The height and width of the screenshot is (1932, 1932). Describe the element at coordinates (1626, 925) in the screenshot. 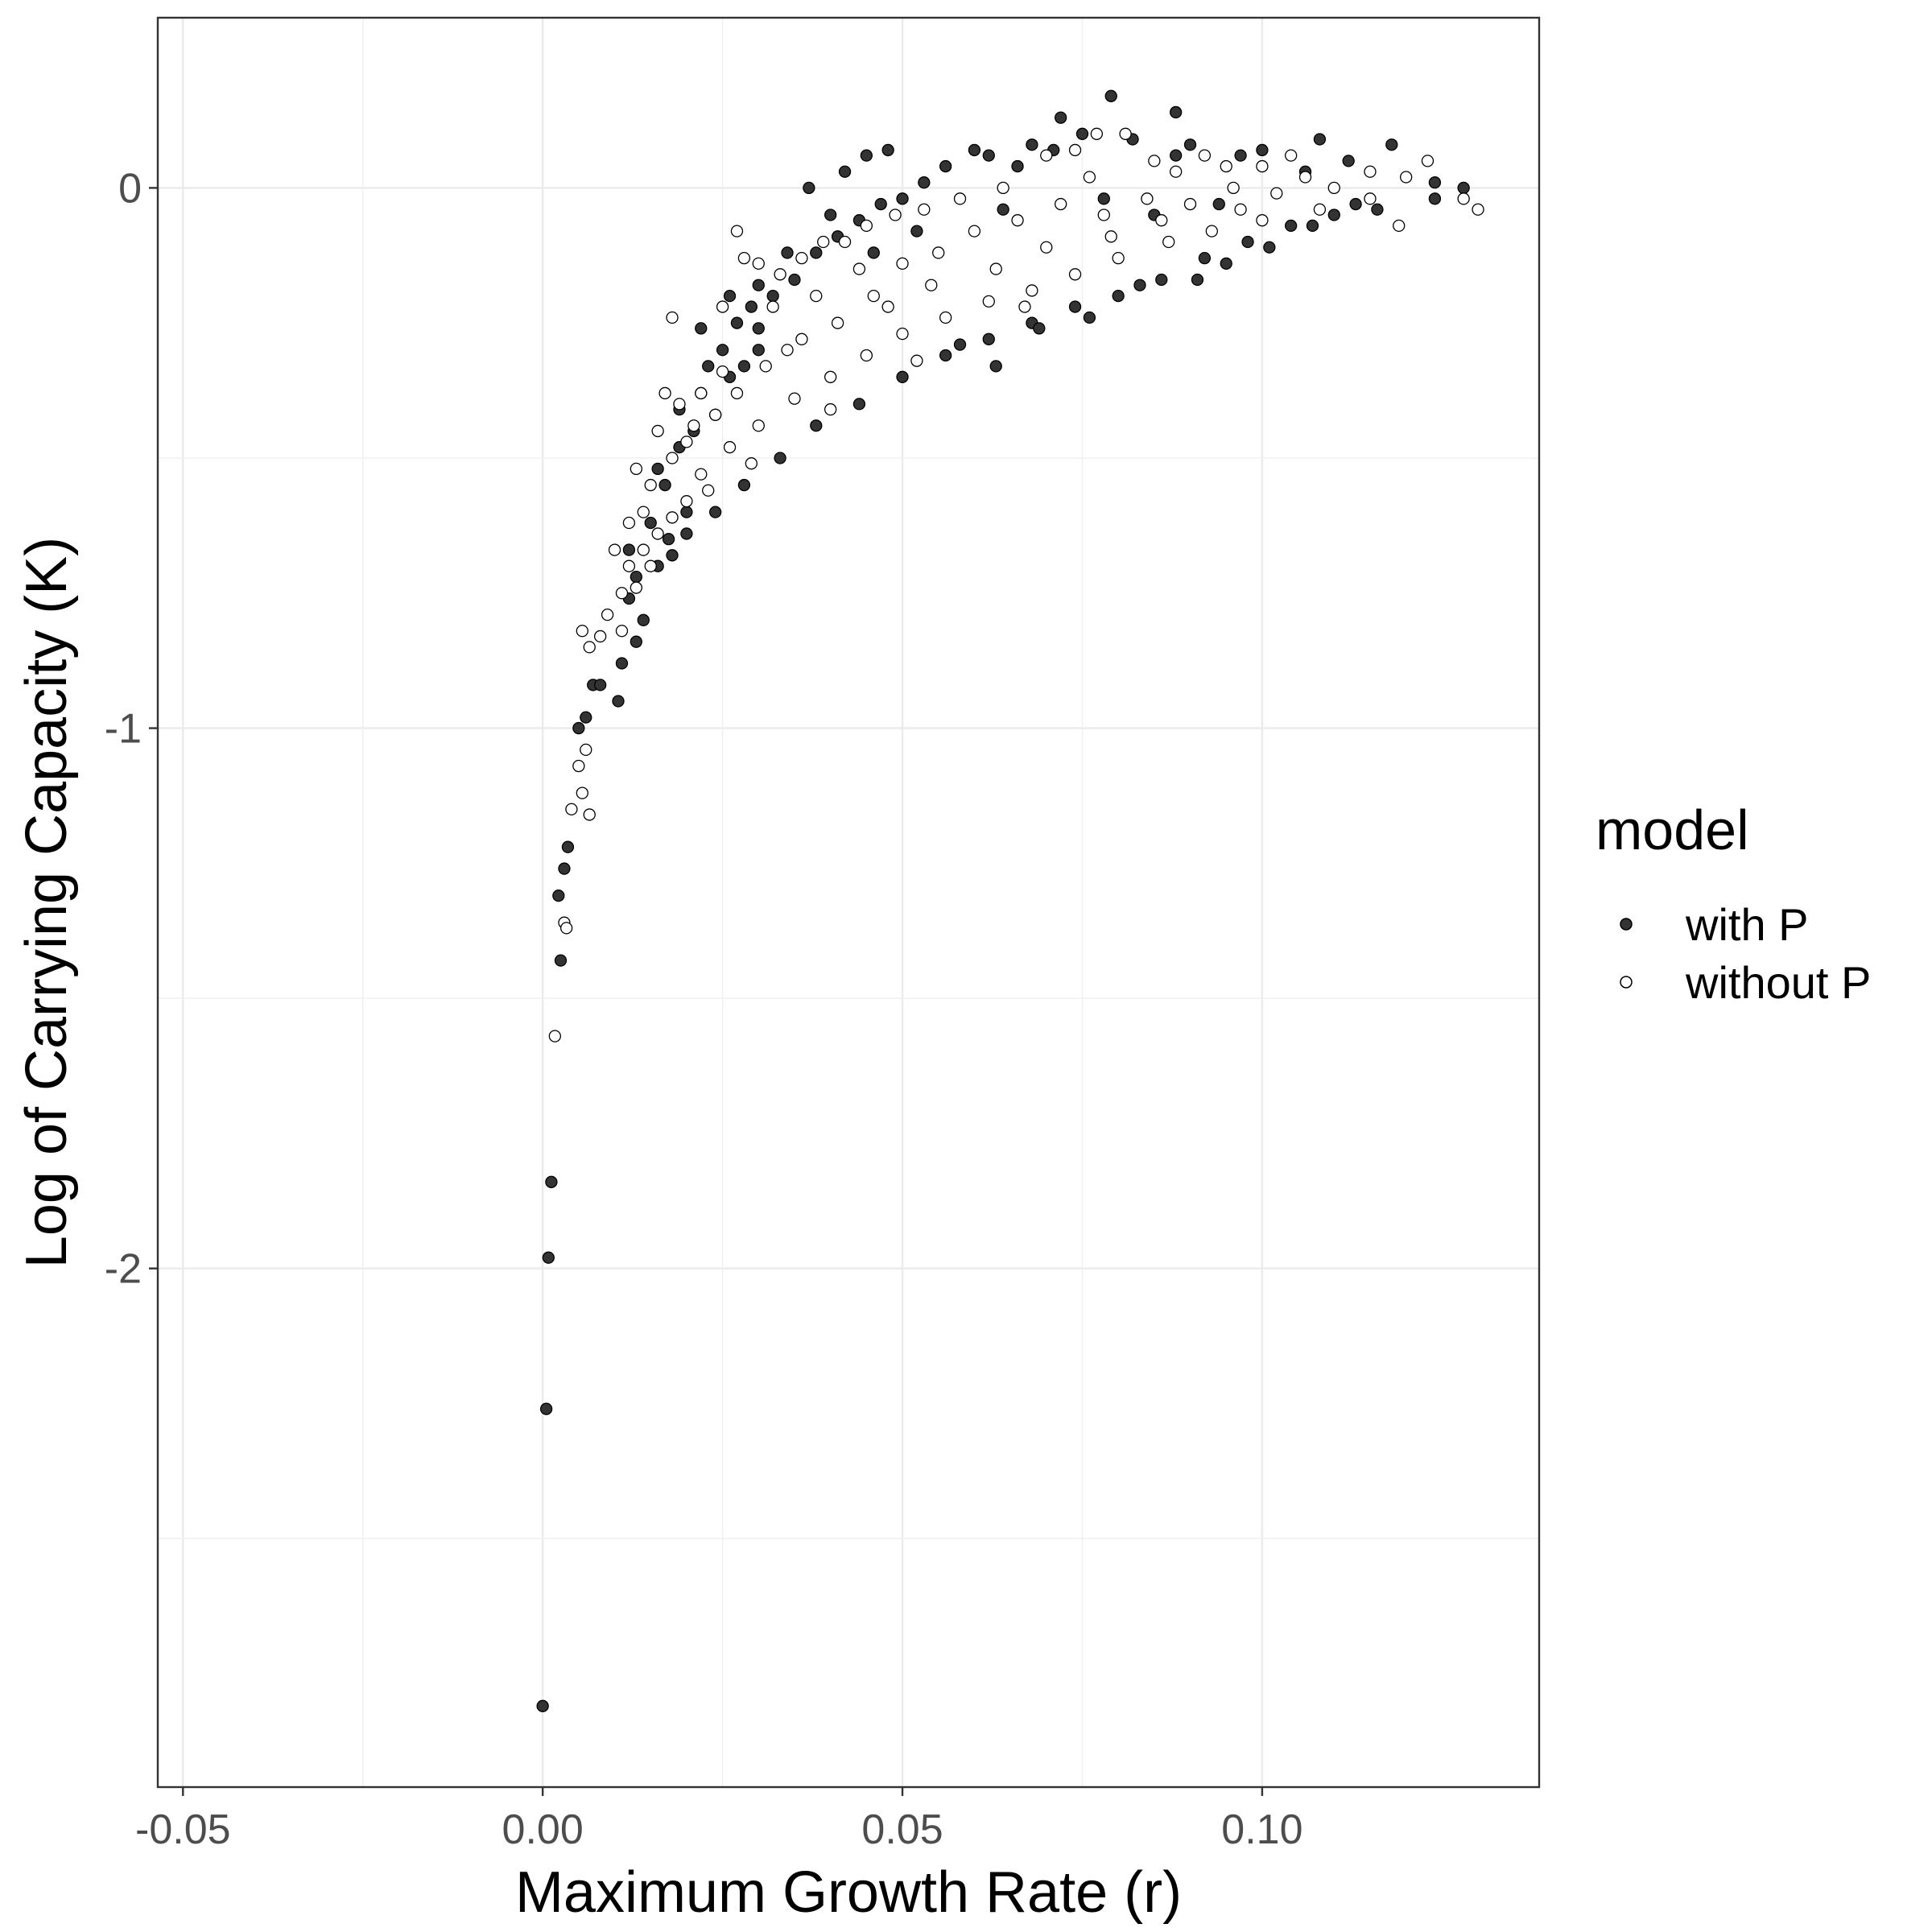

I see `legend-key-with-p` at that location.